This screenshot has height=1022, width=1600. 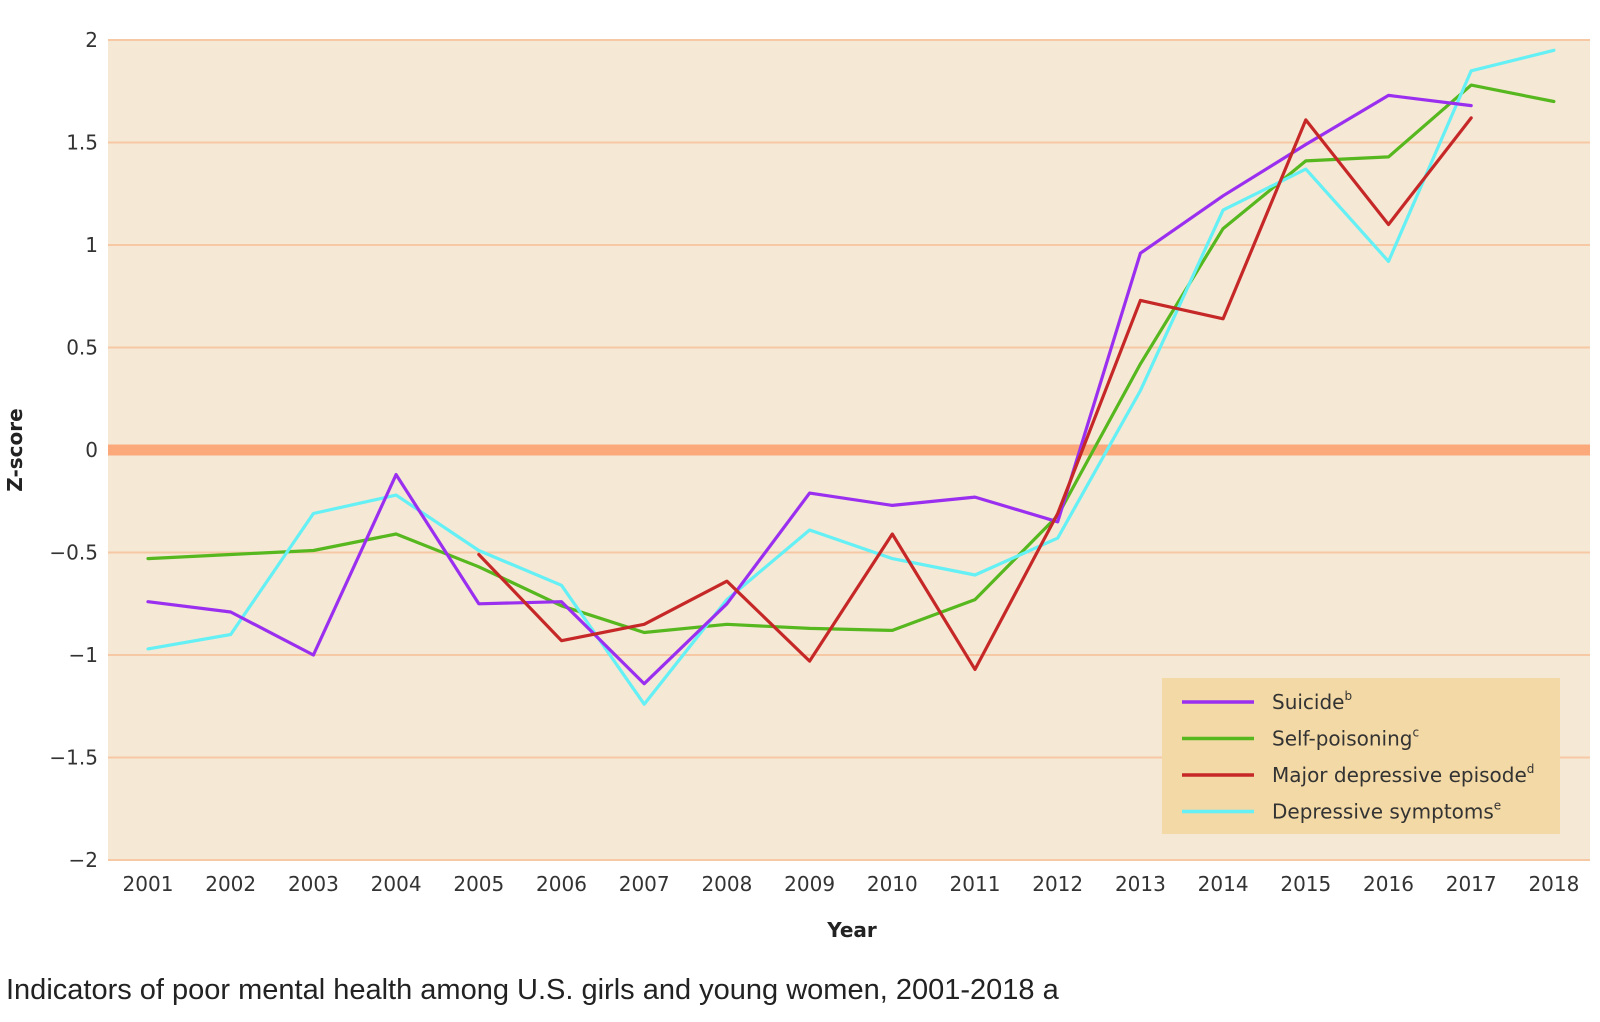 What do you see at coordinates (809, 884) in the screenshot?
I see `x-tick-label: 2009` at bounding box center [809, 884].